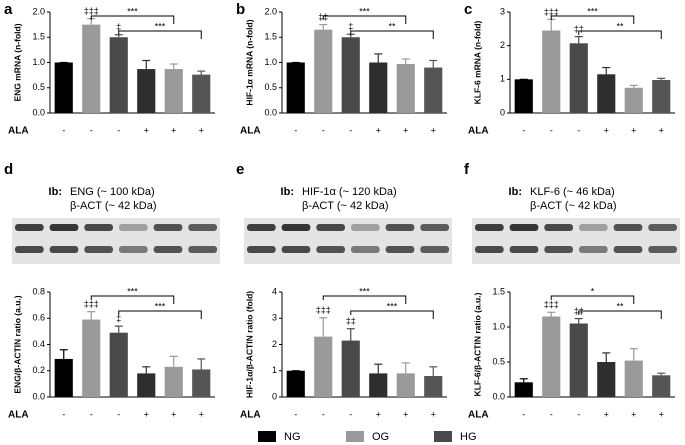  Describe the element at coordinates (38, 37) in the screenshot. I see `y-tick-label: 1.5` at that location.